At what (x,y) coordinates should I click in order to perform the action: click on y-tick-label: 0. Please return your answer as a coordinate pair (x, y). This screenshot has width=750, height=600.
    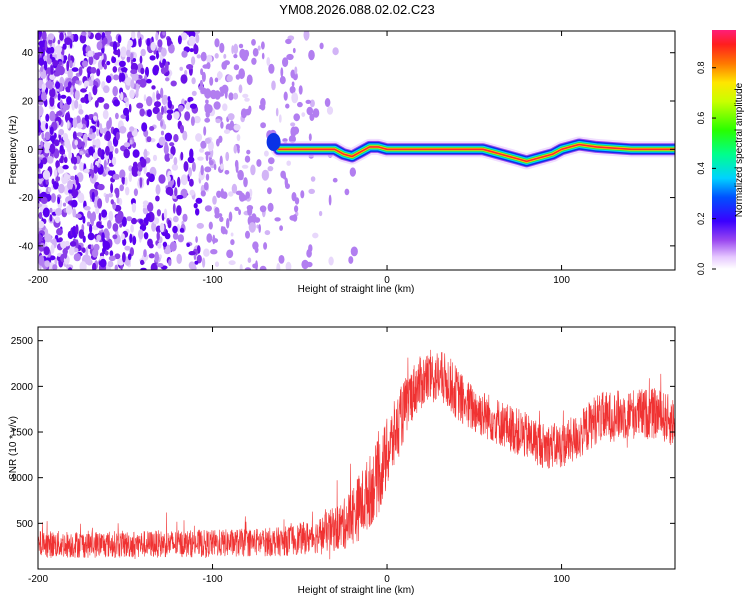
    Looking at the image, I should click on (30, 150).